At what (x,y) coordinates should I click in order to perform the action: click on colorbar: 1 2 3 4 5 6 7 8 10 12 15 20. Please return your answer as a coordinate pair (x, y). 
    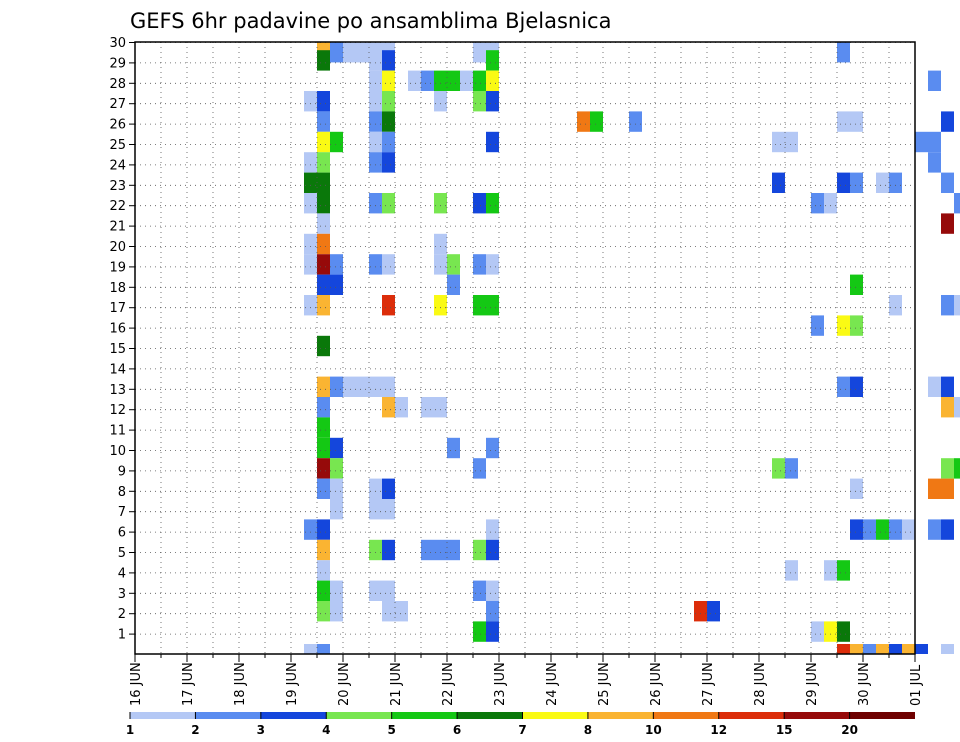
    Looking at the image, I should click on (520, 724).